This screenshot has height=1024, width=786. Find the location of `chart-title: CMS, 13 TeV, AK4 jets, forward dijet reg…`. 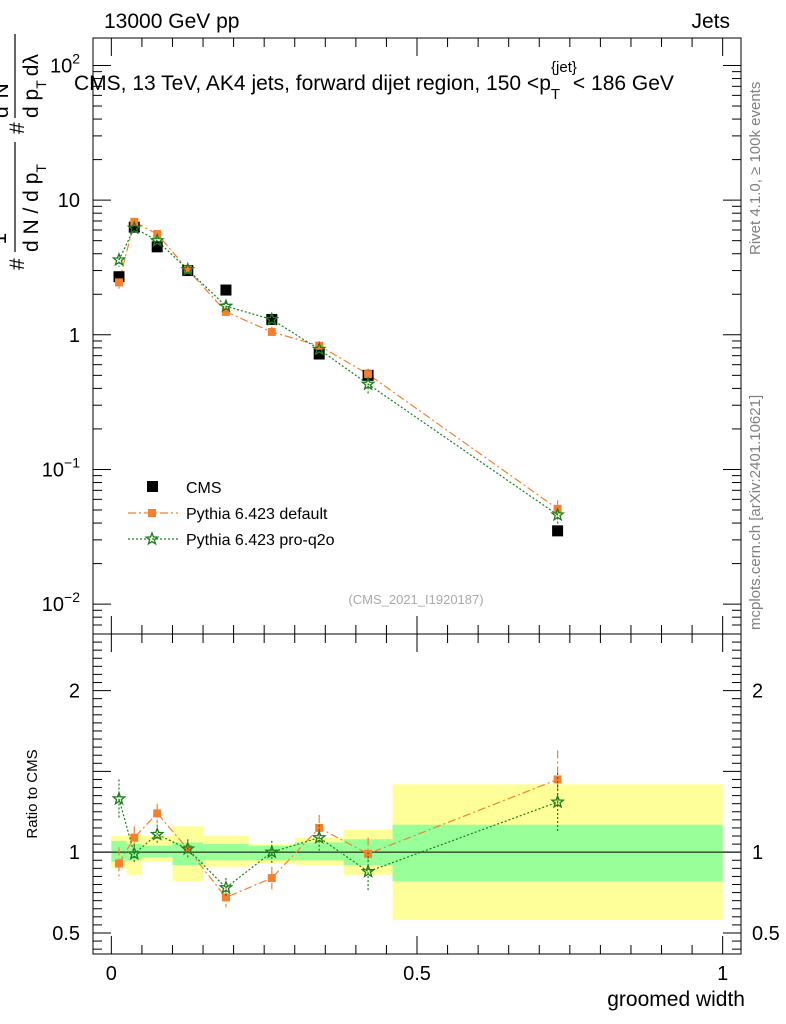

chart-title: CMS, 13 TeV, AK4 jets, forward dijet reg… is located at coordinates (374, 81).